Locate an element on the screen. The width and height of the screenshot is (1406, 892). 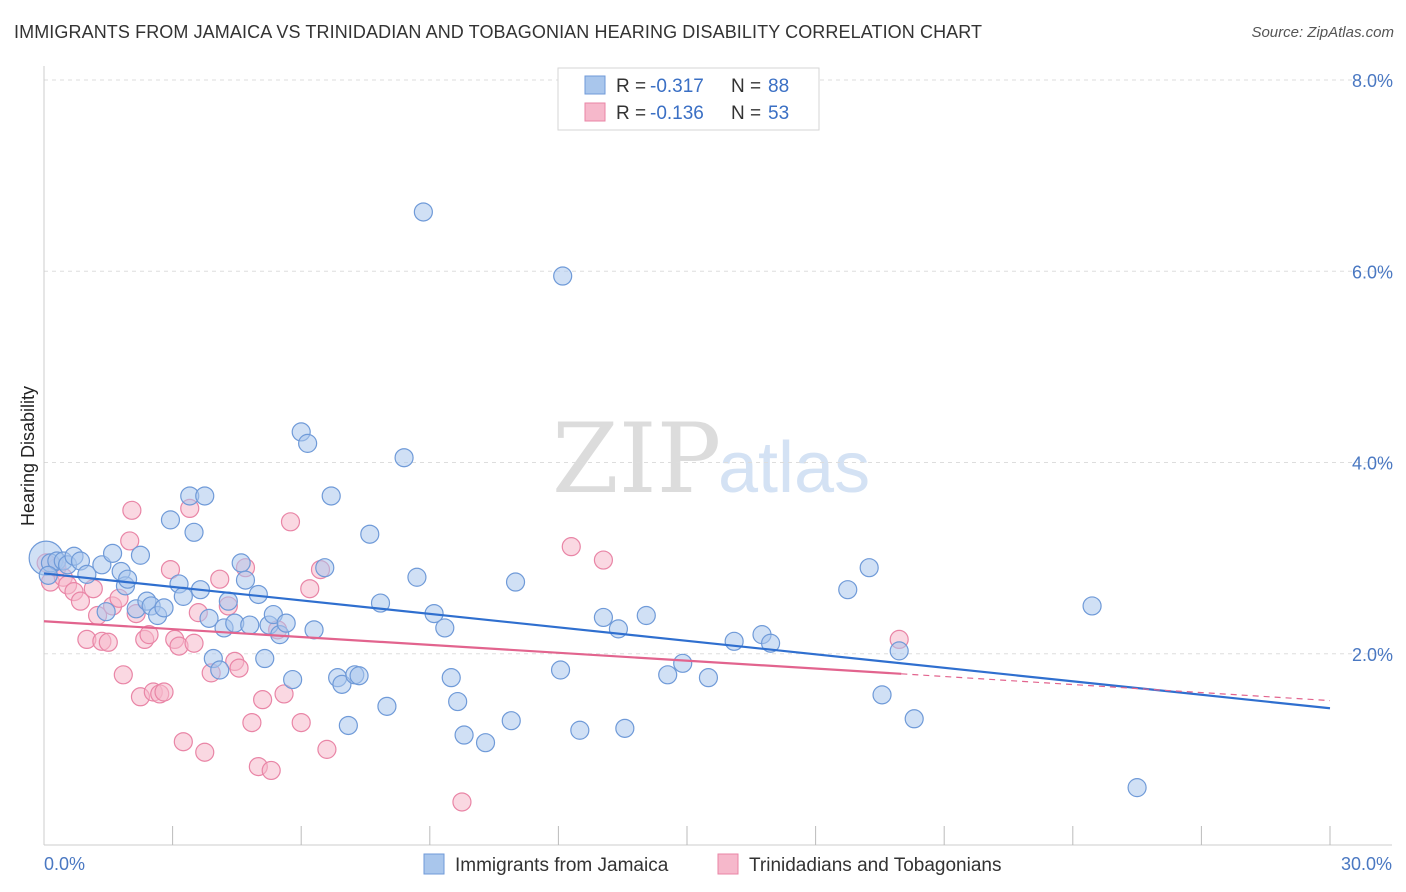
x-axis-ticks is located at coordinates (751, 835).